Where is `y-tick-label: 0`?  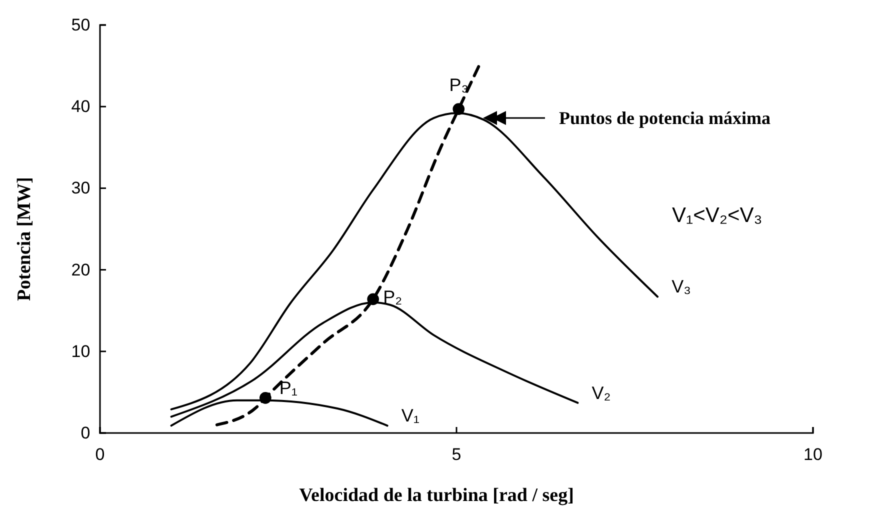
y-tick-label: 0 is located at coordinates (85, 432).